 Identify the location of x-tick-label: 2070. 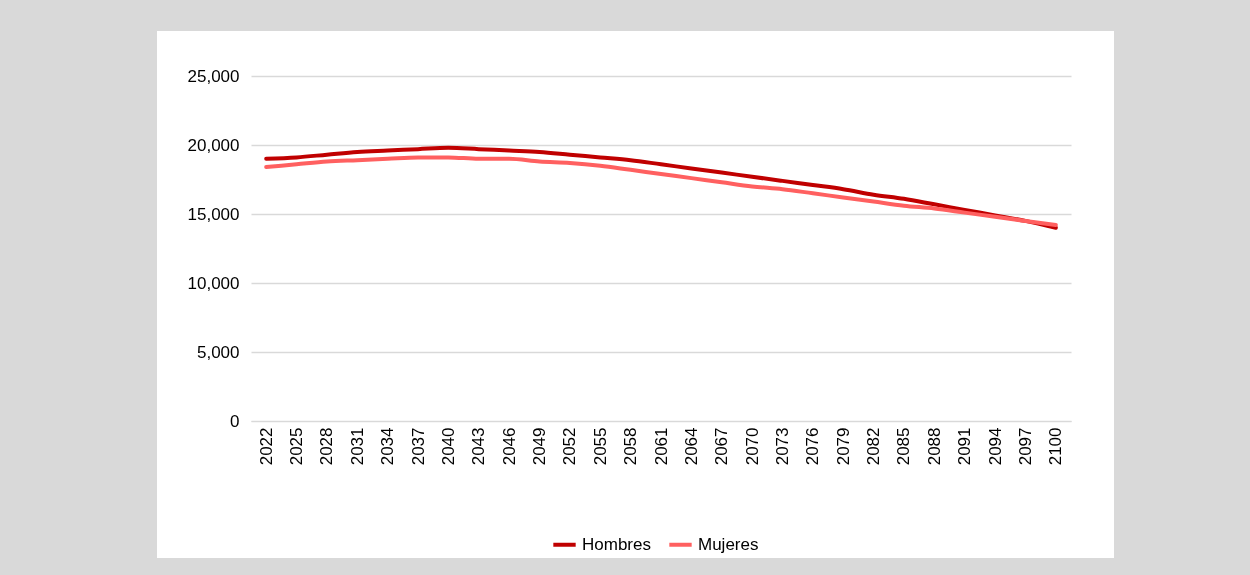
(752, 446).